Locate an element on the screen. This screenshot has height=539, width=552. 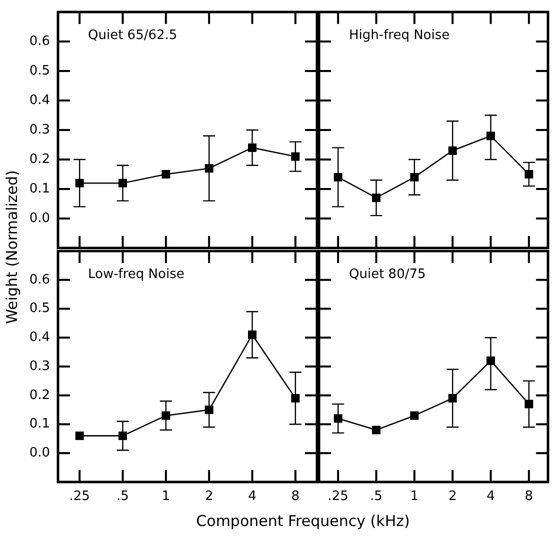
x-axis-title: Component Frequency (kHz) is located at coordinates (303, 521).